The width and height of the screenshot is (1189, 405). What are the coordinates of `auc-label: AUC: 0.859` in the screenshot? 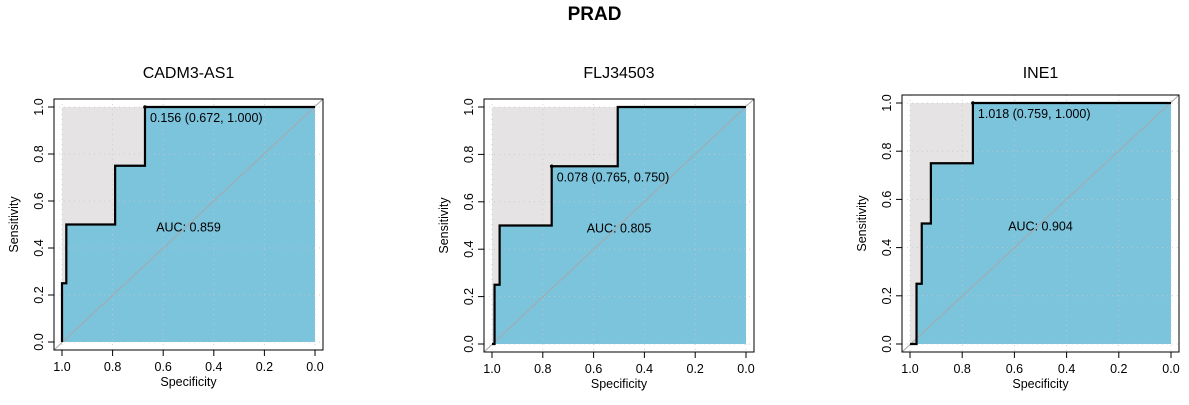 It's located at (188, 228).